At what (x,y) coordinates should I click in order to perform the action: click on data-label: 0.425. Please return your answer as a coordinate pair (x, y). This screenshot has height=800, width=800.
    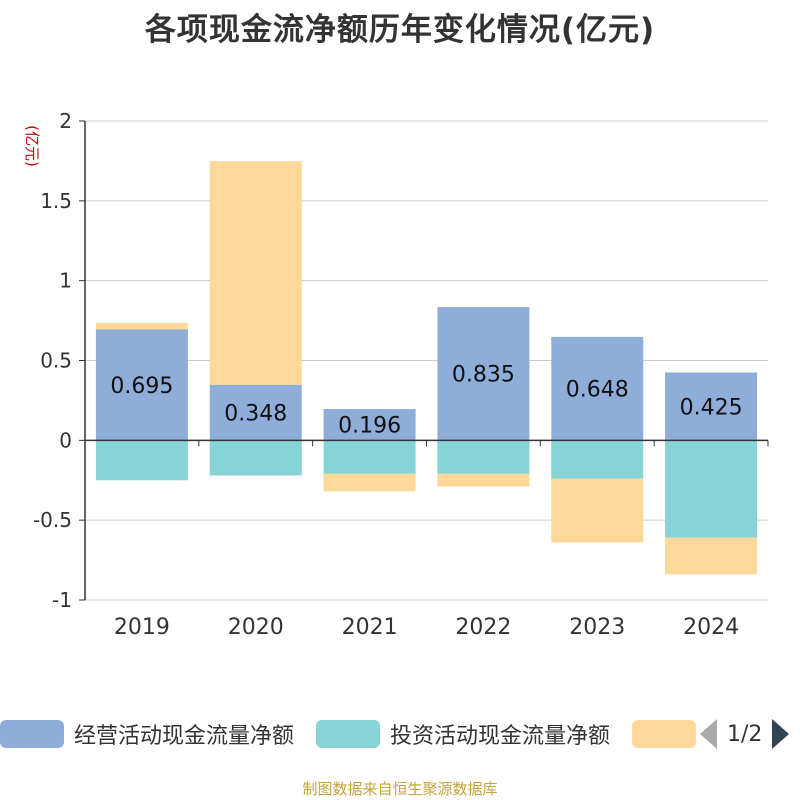
    Looking at the image, I should click on (711, 407).